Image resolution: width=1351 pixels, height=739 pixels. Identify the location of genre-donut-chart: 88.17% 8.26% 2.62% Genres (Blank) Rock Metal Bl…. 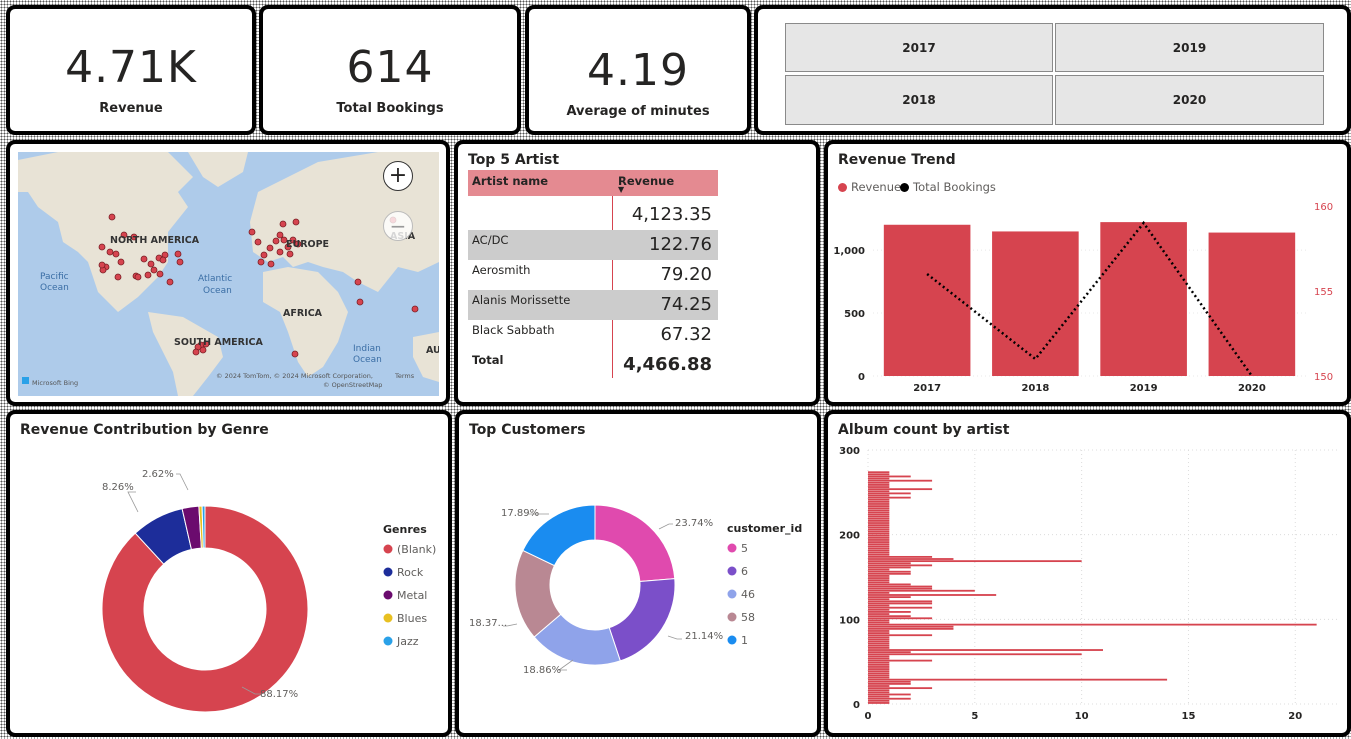
(268, 591).